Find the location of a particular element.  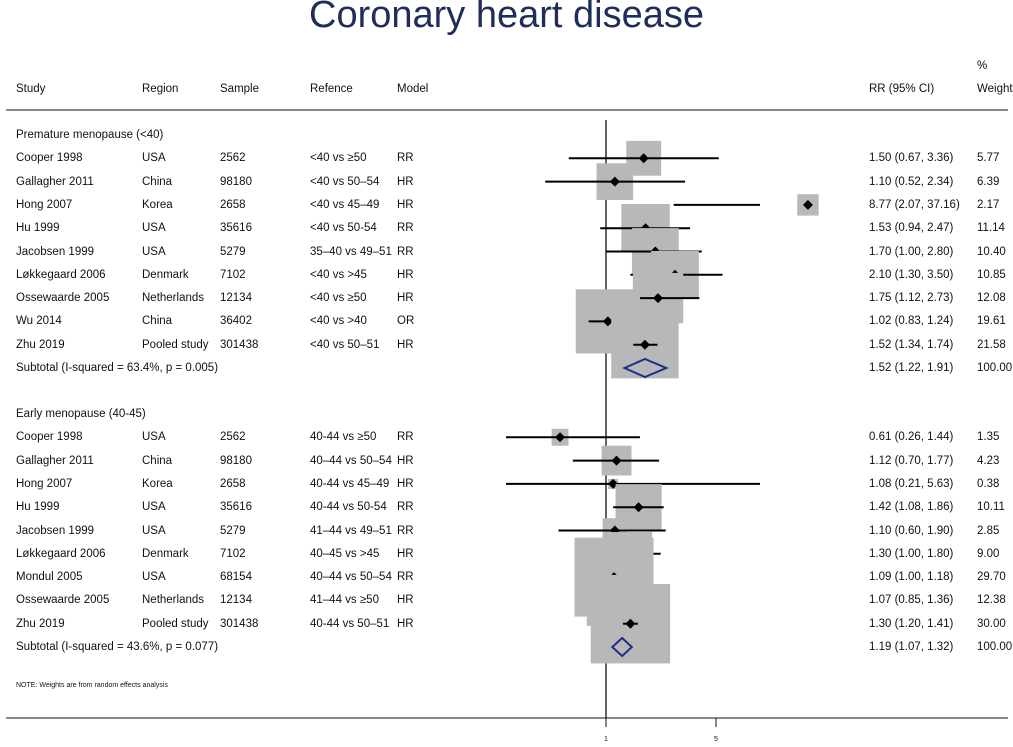

header-reference: Refence is located at coordinates (331, 89).